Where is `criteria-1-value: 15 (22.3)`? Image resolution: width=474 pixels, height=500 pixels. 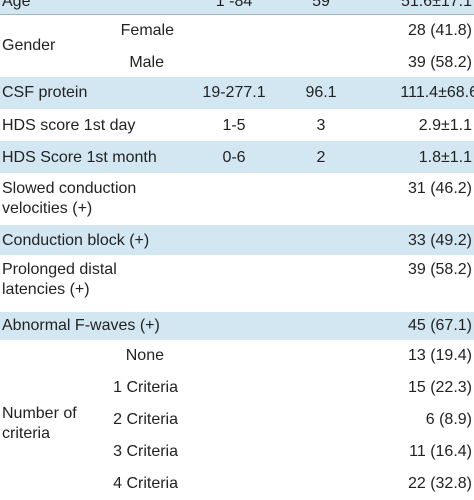 criteria-1-value: 15 (22.3) is located at coordinates (439, 387).